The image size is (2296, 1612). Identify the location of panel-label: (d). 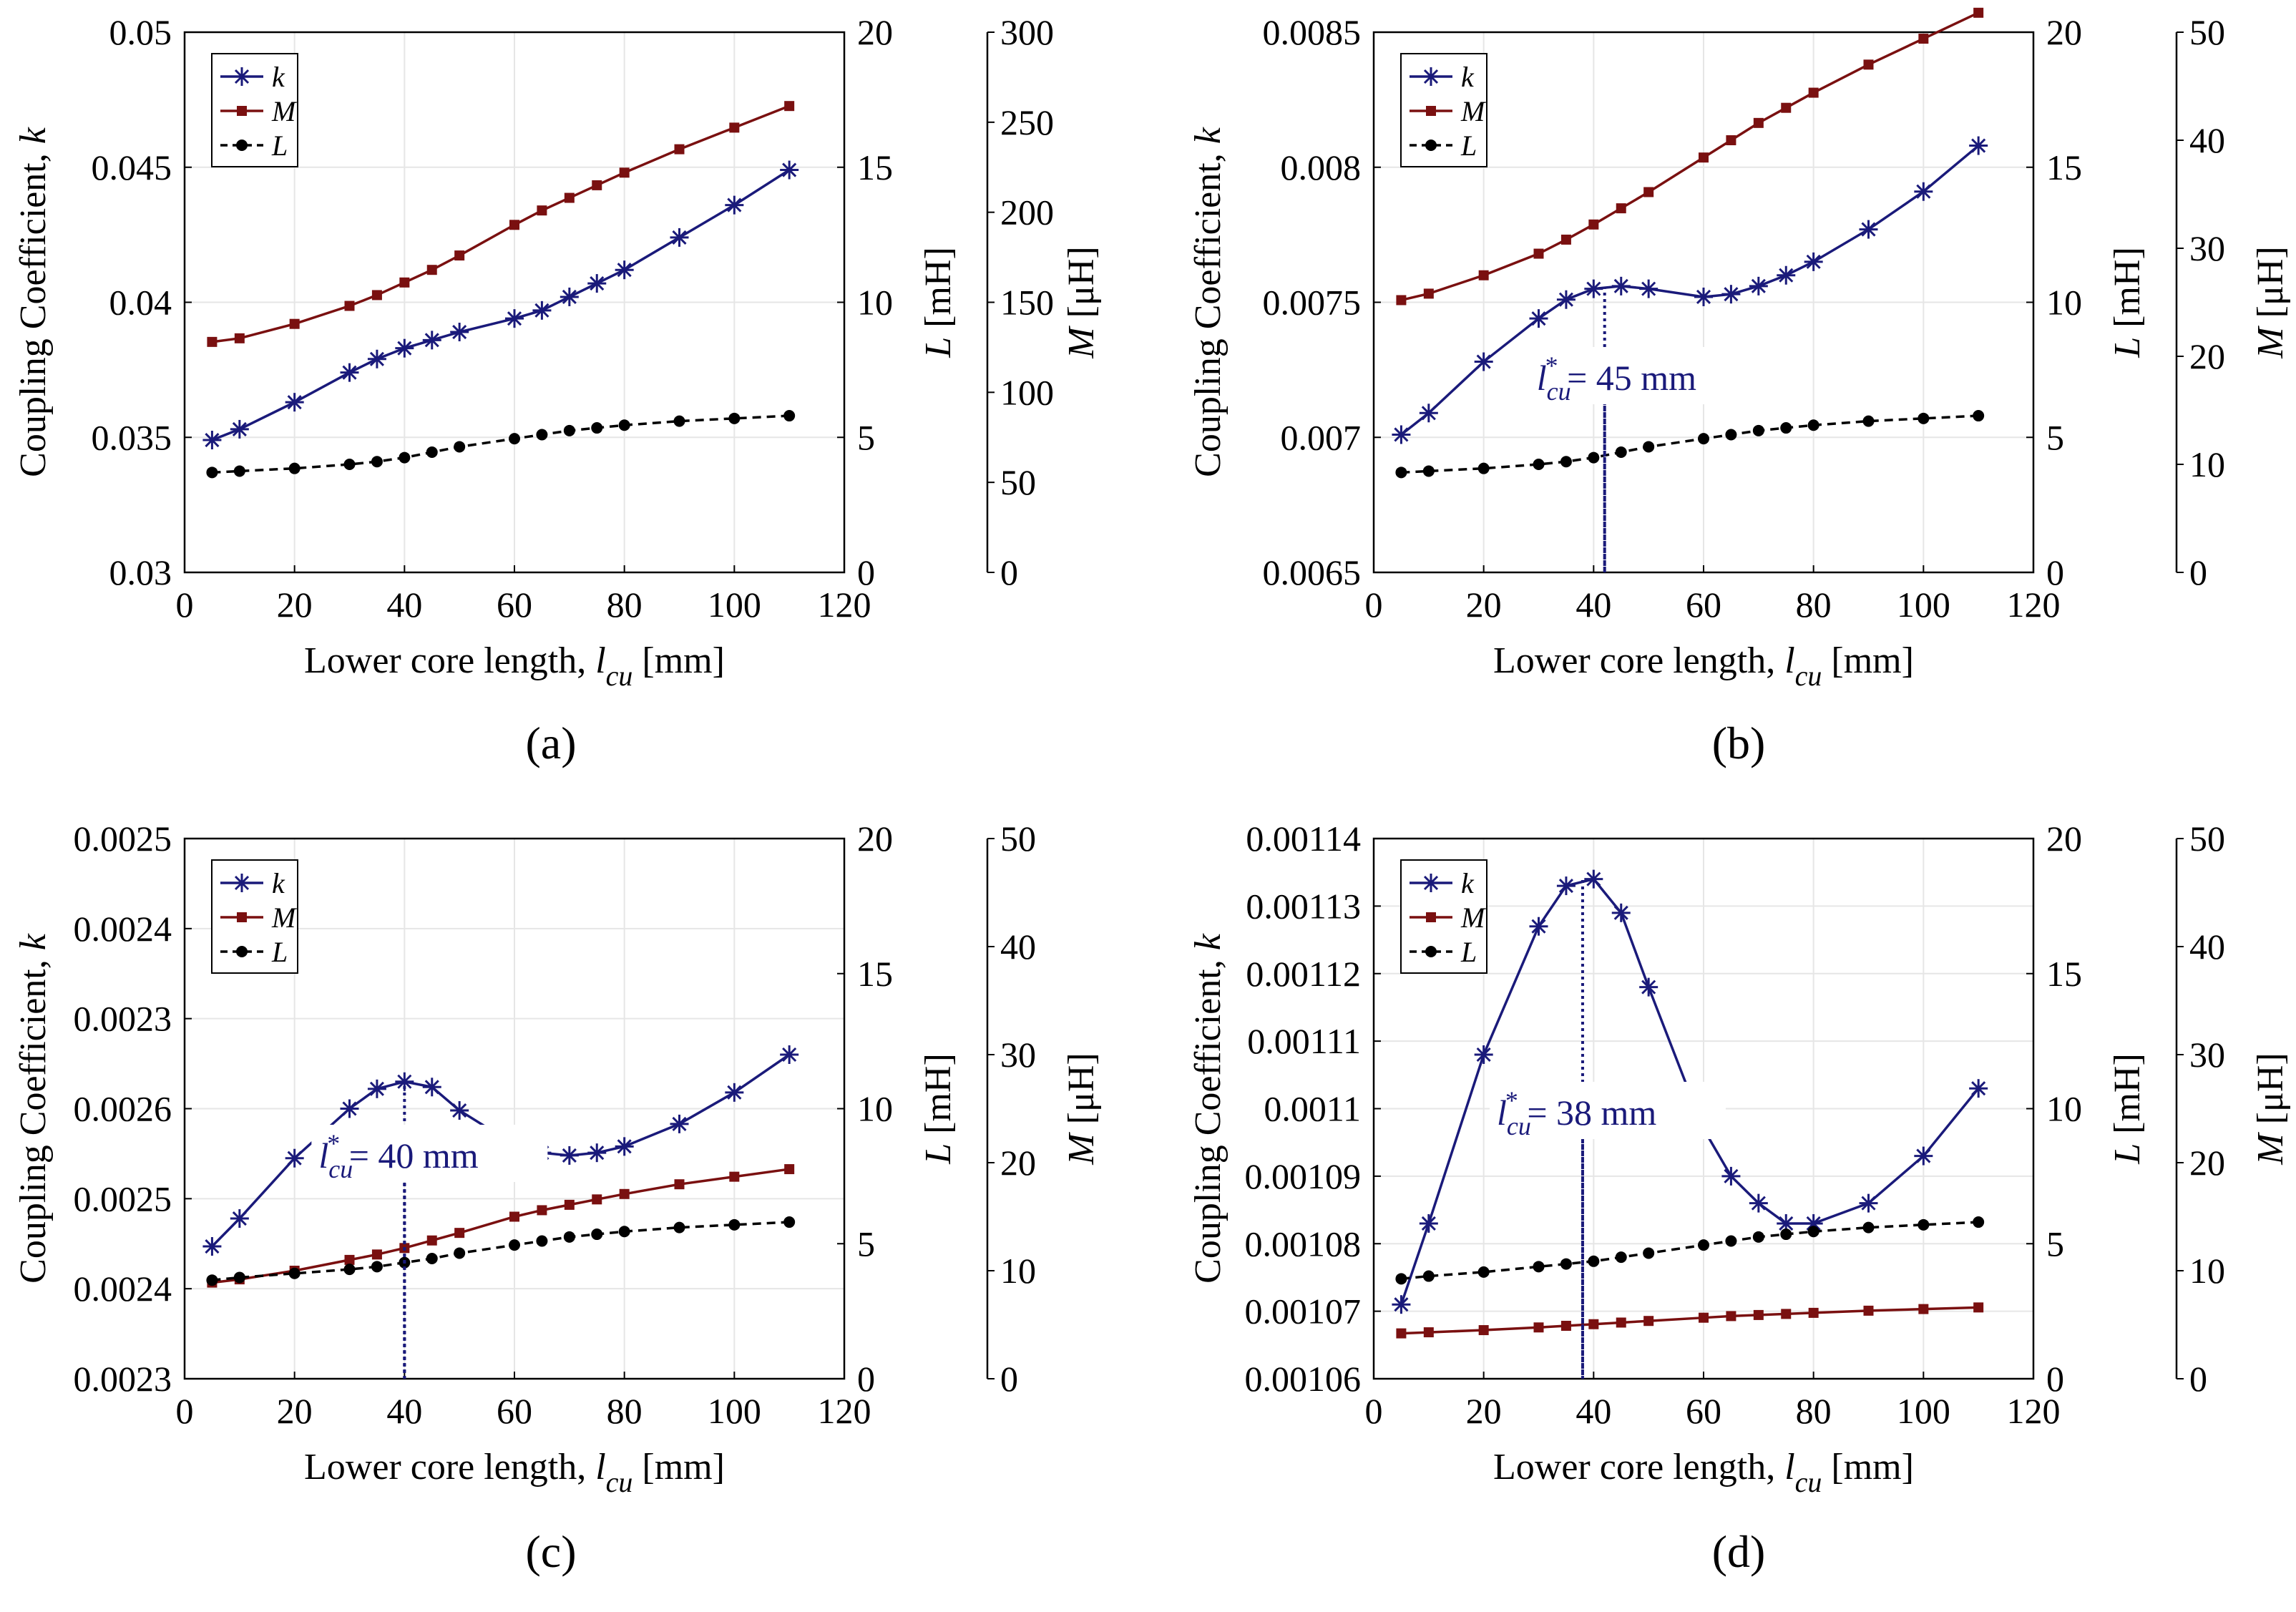
(1739, 1551).